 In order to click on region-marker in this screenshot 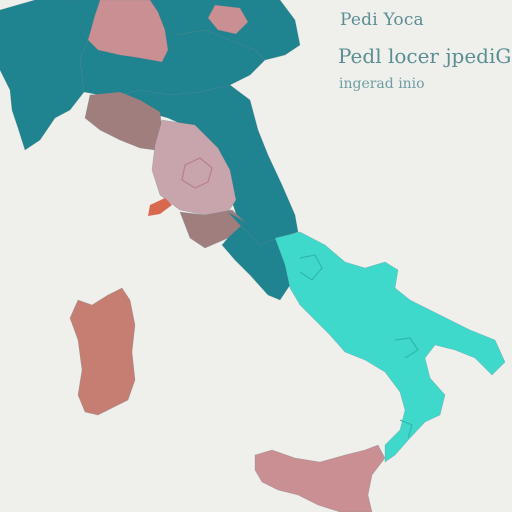, I will do `click(160, 207)`.